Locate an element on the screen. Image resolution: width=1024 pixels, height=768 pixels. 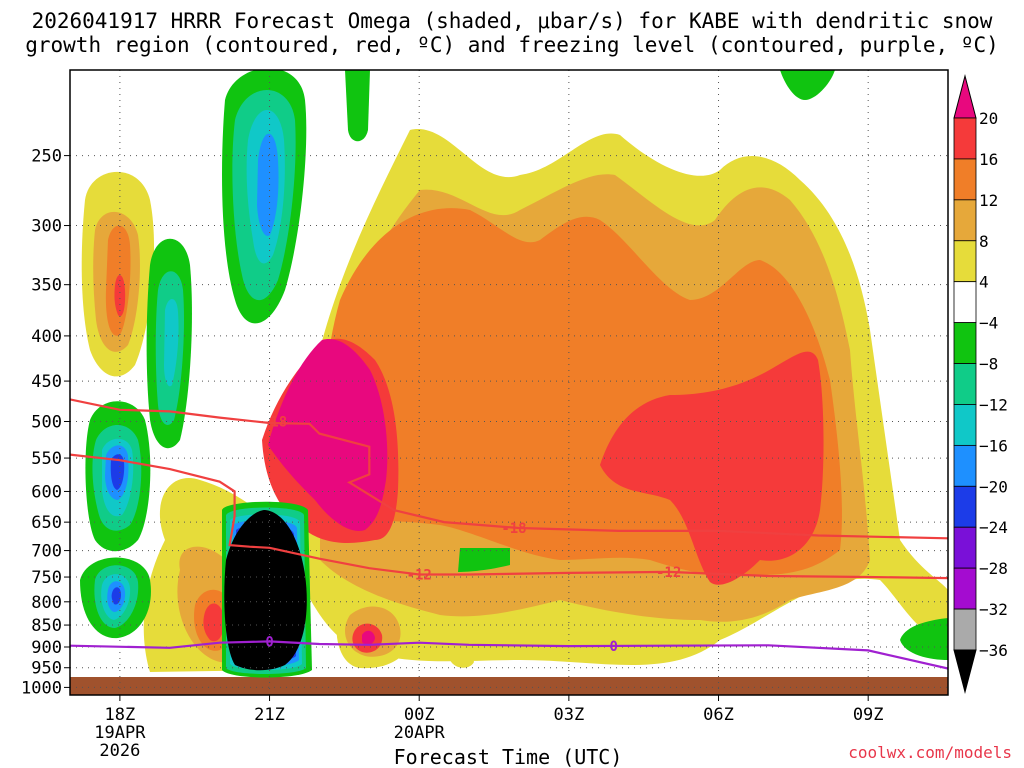
y-tick-label: 900 is located at coordinates (46, 648).